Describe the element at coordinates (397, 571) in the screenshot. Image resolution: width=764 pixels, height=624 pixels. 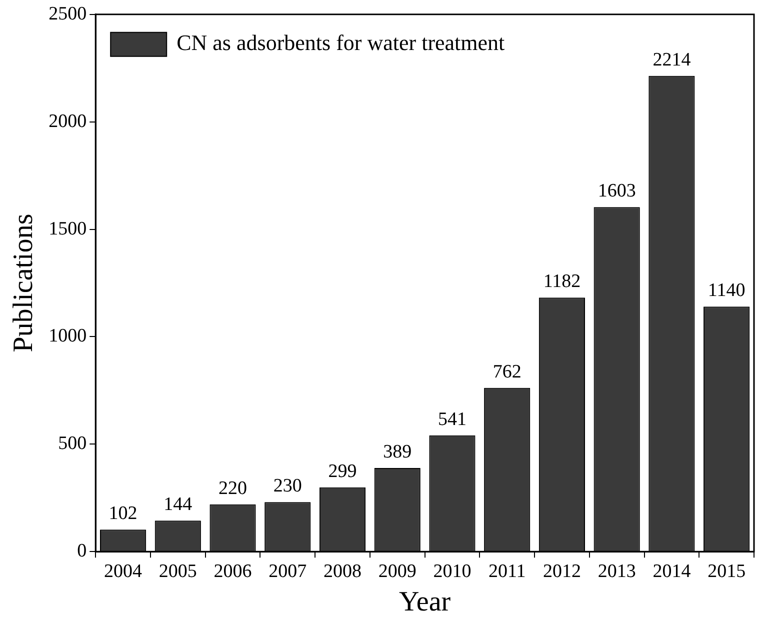
I see `x-tick-label: 2009` at that location.